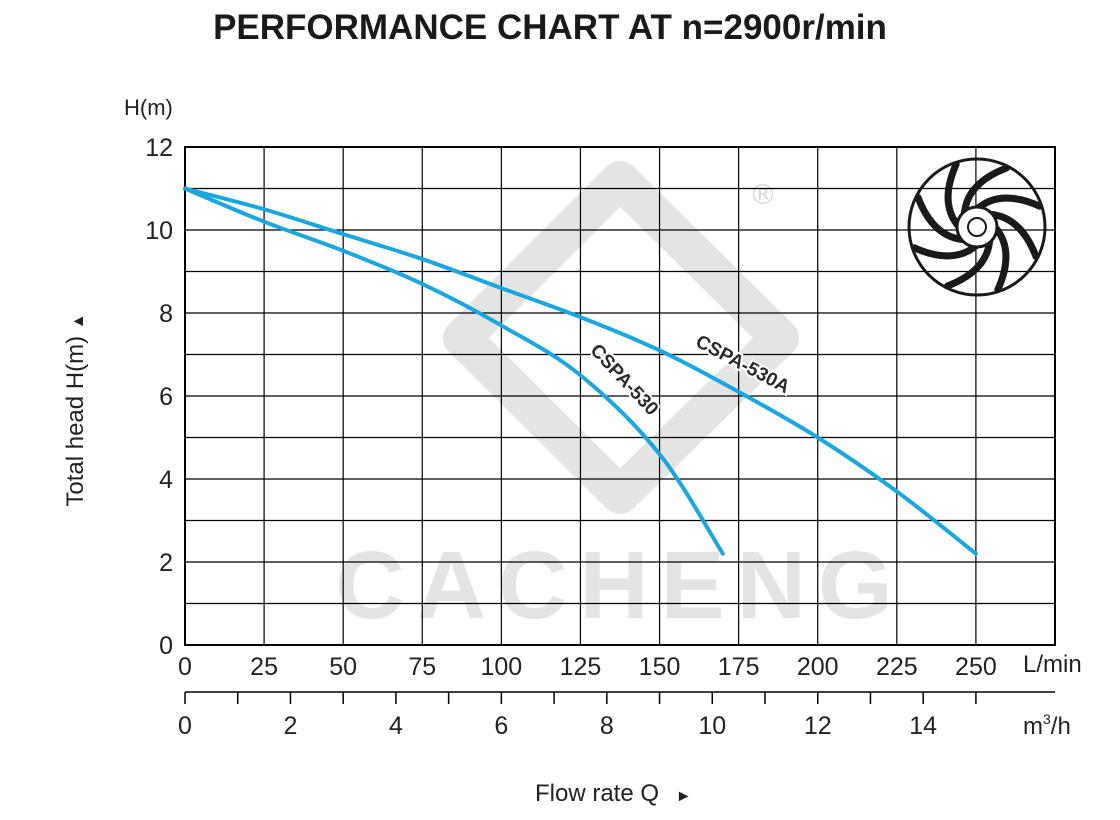 Image resolution: width=1120 pixels, height=820 pixels. What do you see at coordinates (597, 793) in the screenshot?
I see `x-axis-label-text: Flow rate Q` at bounding box center [597, 793].